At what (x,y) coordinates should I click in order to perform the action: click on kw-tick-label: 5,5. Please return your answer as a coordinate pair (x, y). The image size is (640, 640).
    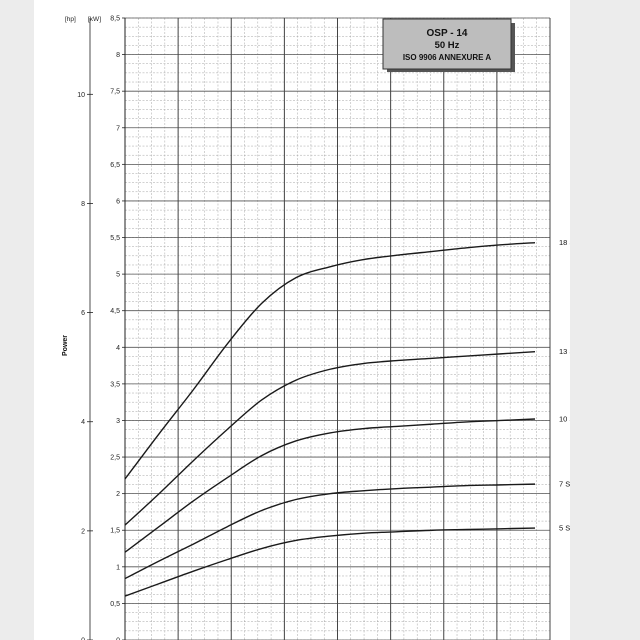
    Looking at the image, I should click on (115, 238).